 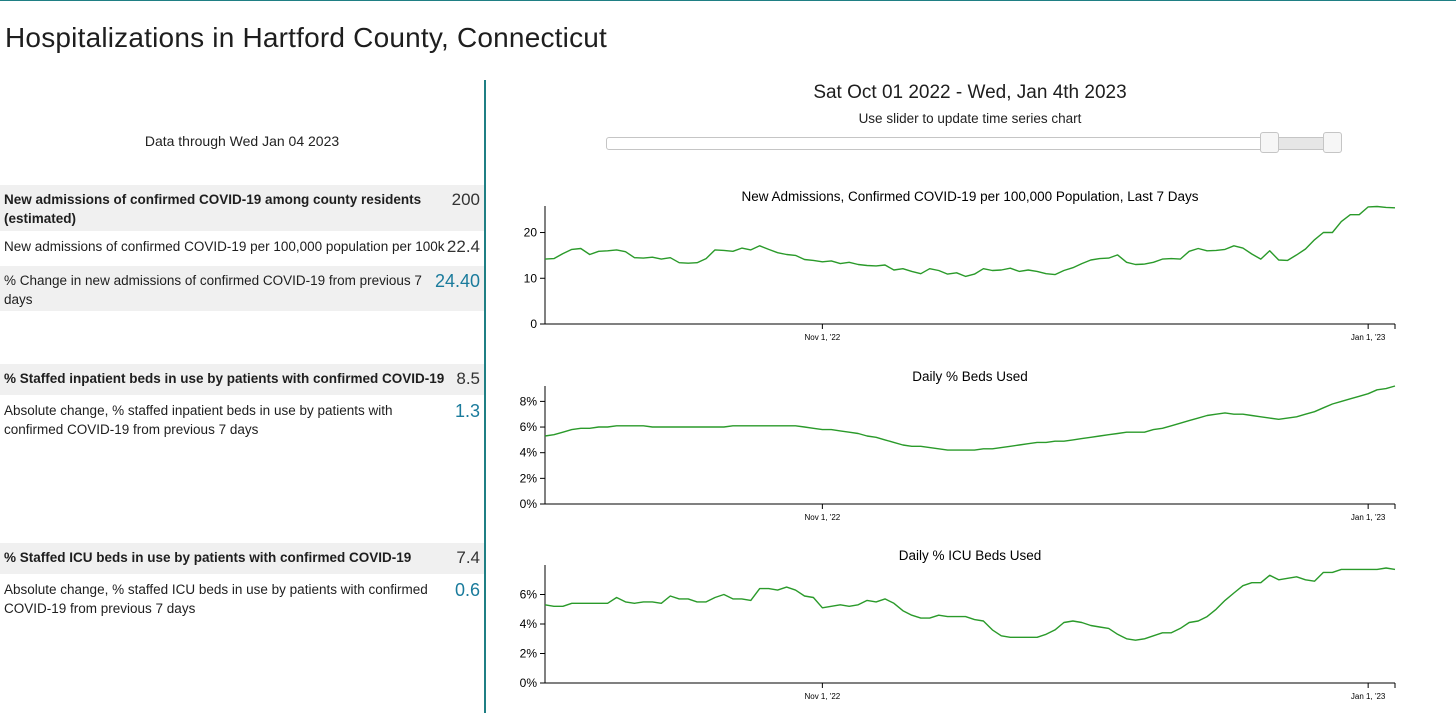 I want to click on slider-end-handle, so click(x=1332, y=142).